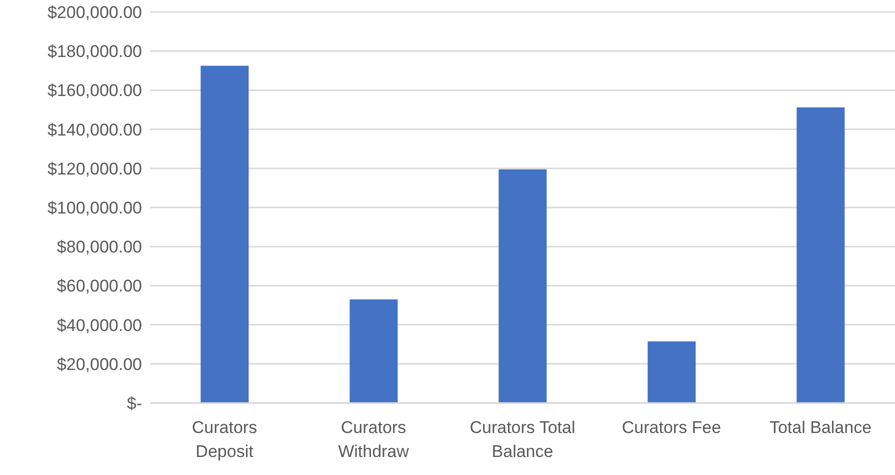 The height and width of the screenshot is (475, 895). What do you see at coordinates (523, 439) in the screenshot?
I see `x-tick-label: Curators Total Balance` at bounding box center [523, 439].